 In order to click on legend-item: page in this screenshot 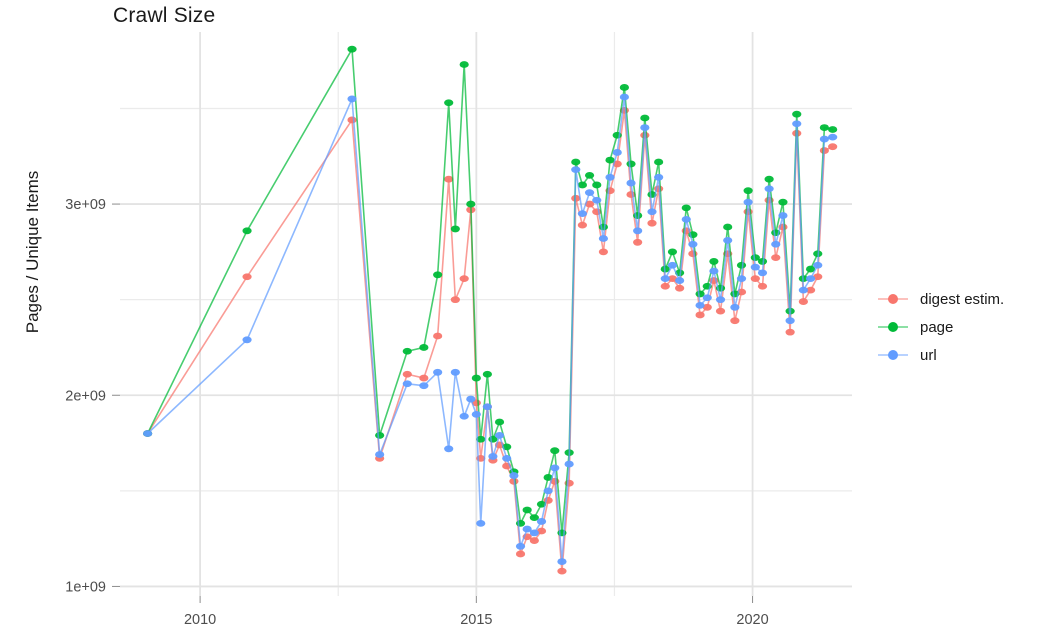, I will do `click(965, 327)`.